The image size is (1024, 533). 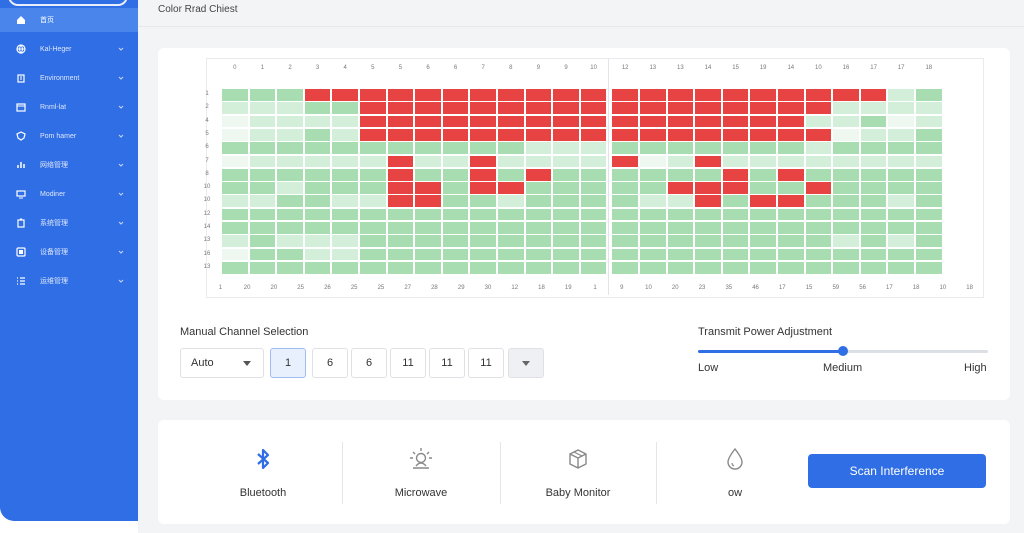 I want to click on sidebar-item: Kal-Heger, so click(x=69, y=49).